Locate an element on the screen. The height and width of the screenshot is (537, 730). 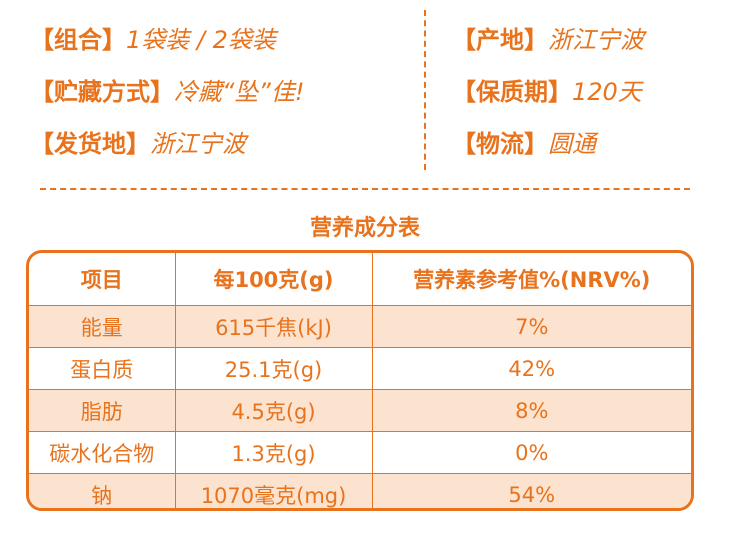
column-header-item: 项目 is located at coordinates (102, 279).